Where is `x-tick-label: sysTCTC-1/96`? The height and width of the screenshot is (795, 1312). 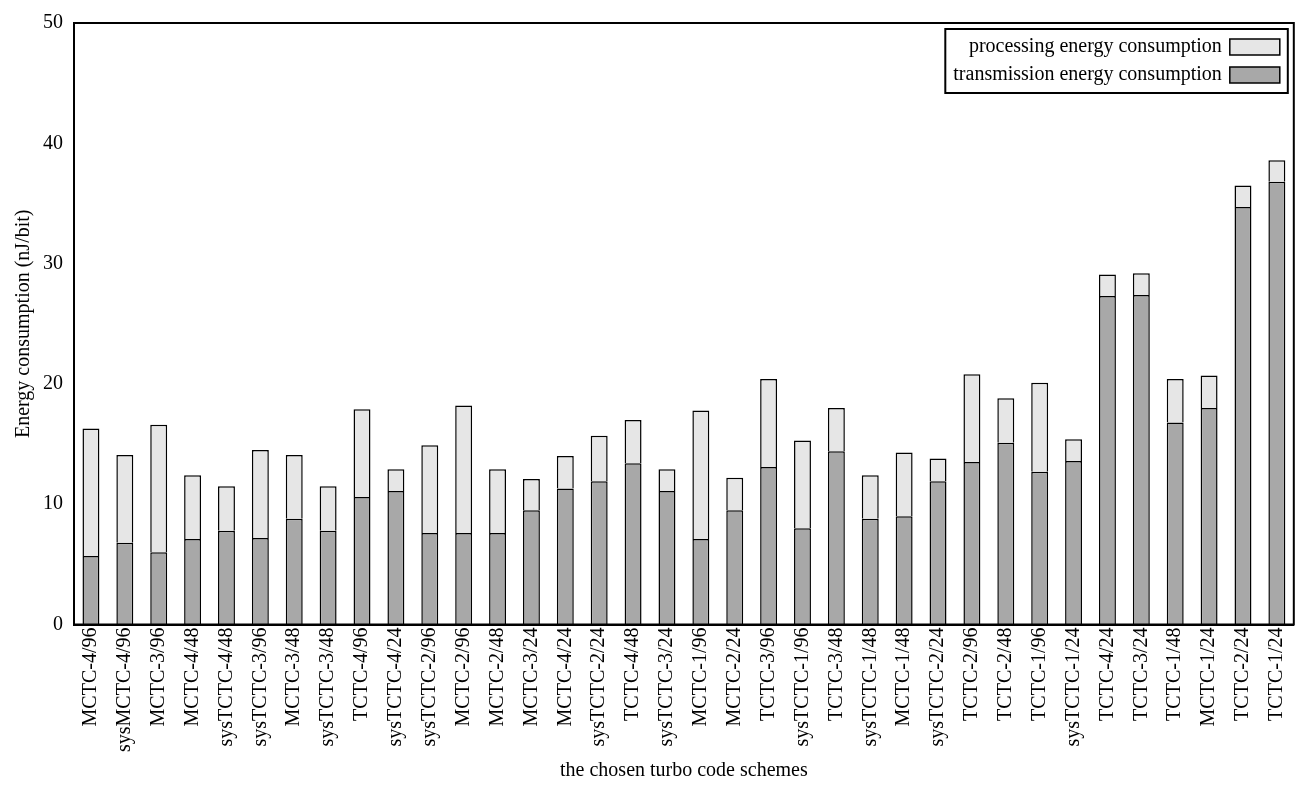
x-tick-label: sysTCTC-1/96 is located at coordinates (801, 687).